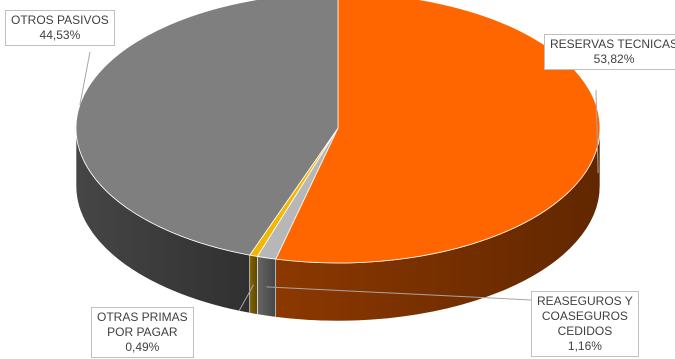 This screenshot has width=675, height=359. Describe the element at coordinates (585, 346) in the screenshot. I see `label-reaseguros-value: 1,16%` at that location.